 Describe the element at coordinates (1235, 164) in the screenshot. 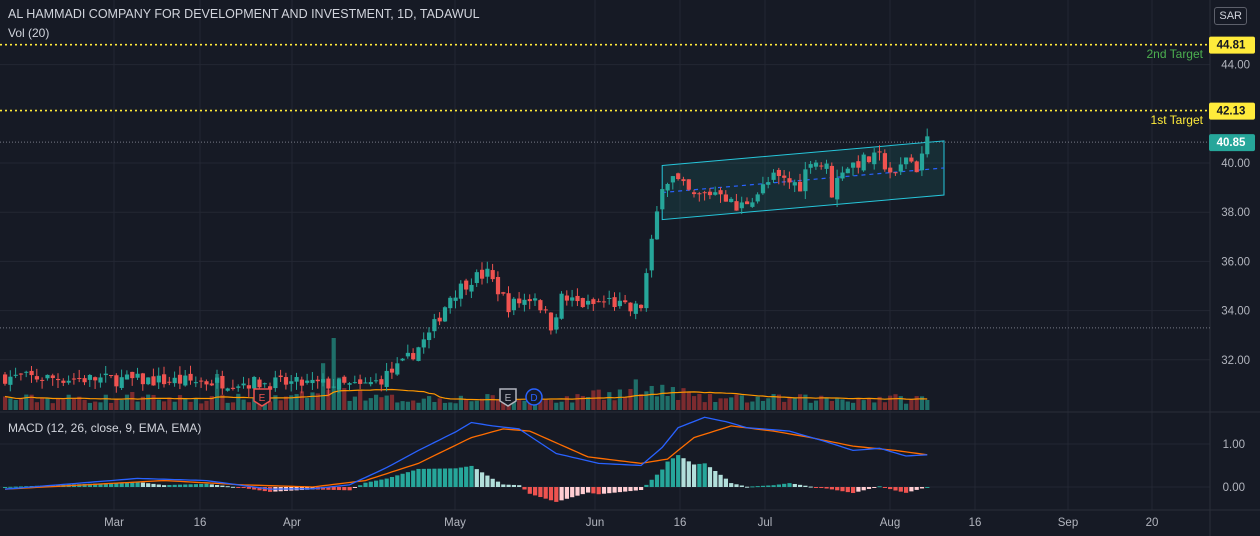

I see `price-axis-tick: 40.00` at that location.